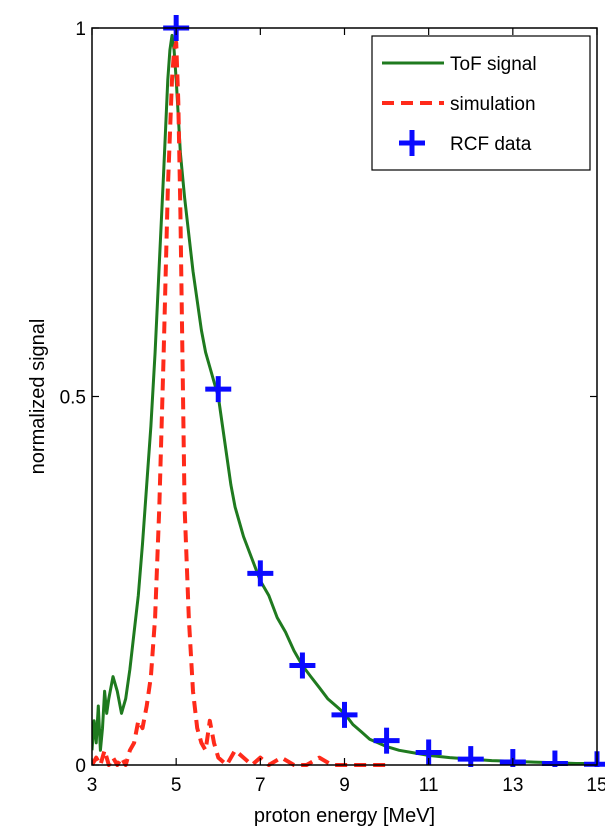 This screenshot has height=831, width=605. I want to click on y-tick-label: 1, so click(80, 29).